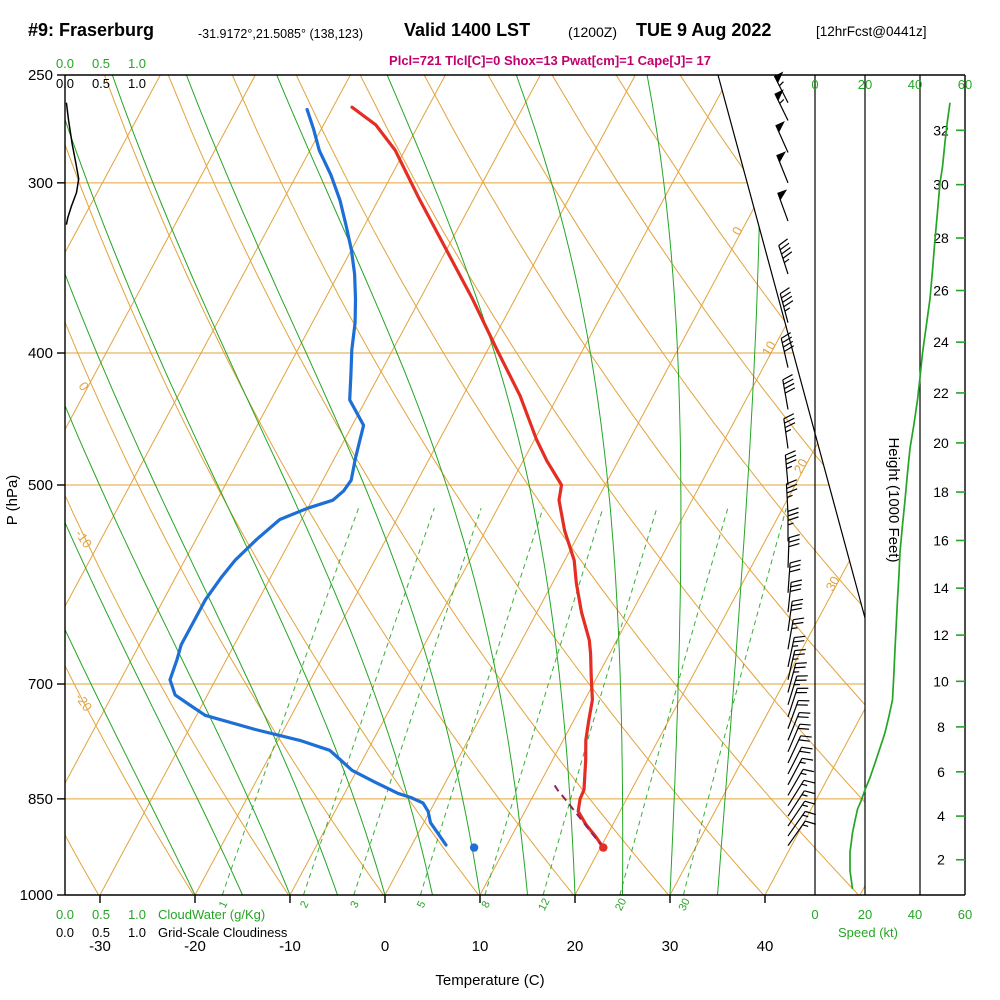  Describe the element at coordinates (593, 32) in the screenshot. I see `valid-zulu: (1200Z)` at that location.